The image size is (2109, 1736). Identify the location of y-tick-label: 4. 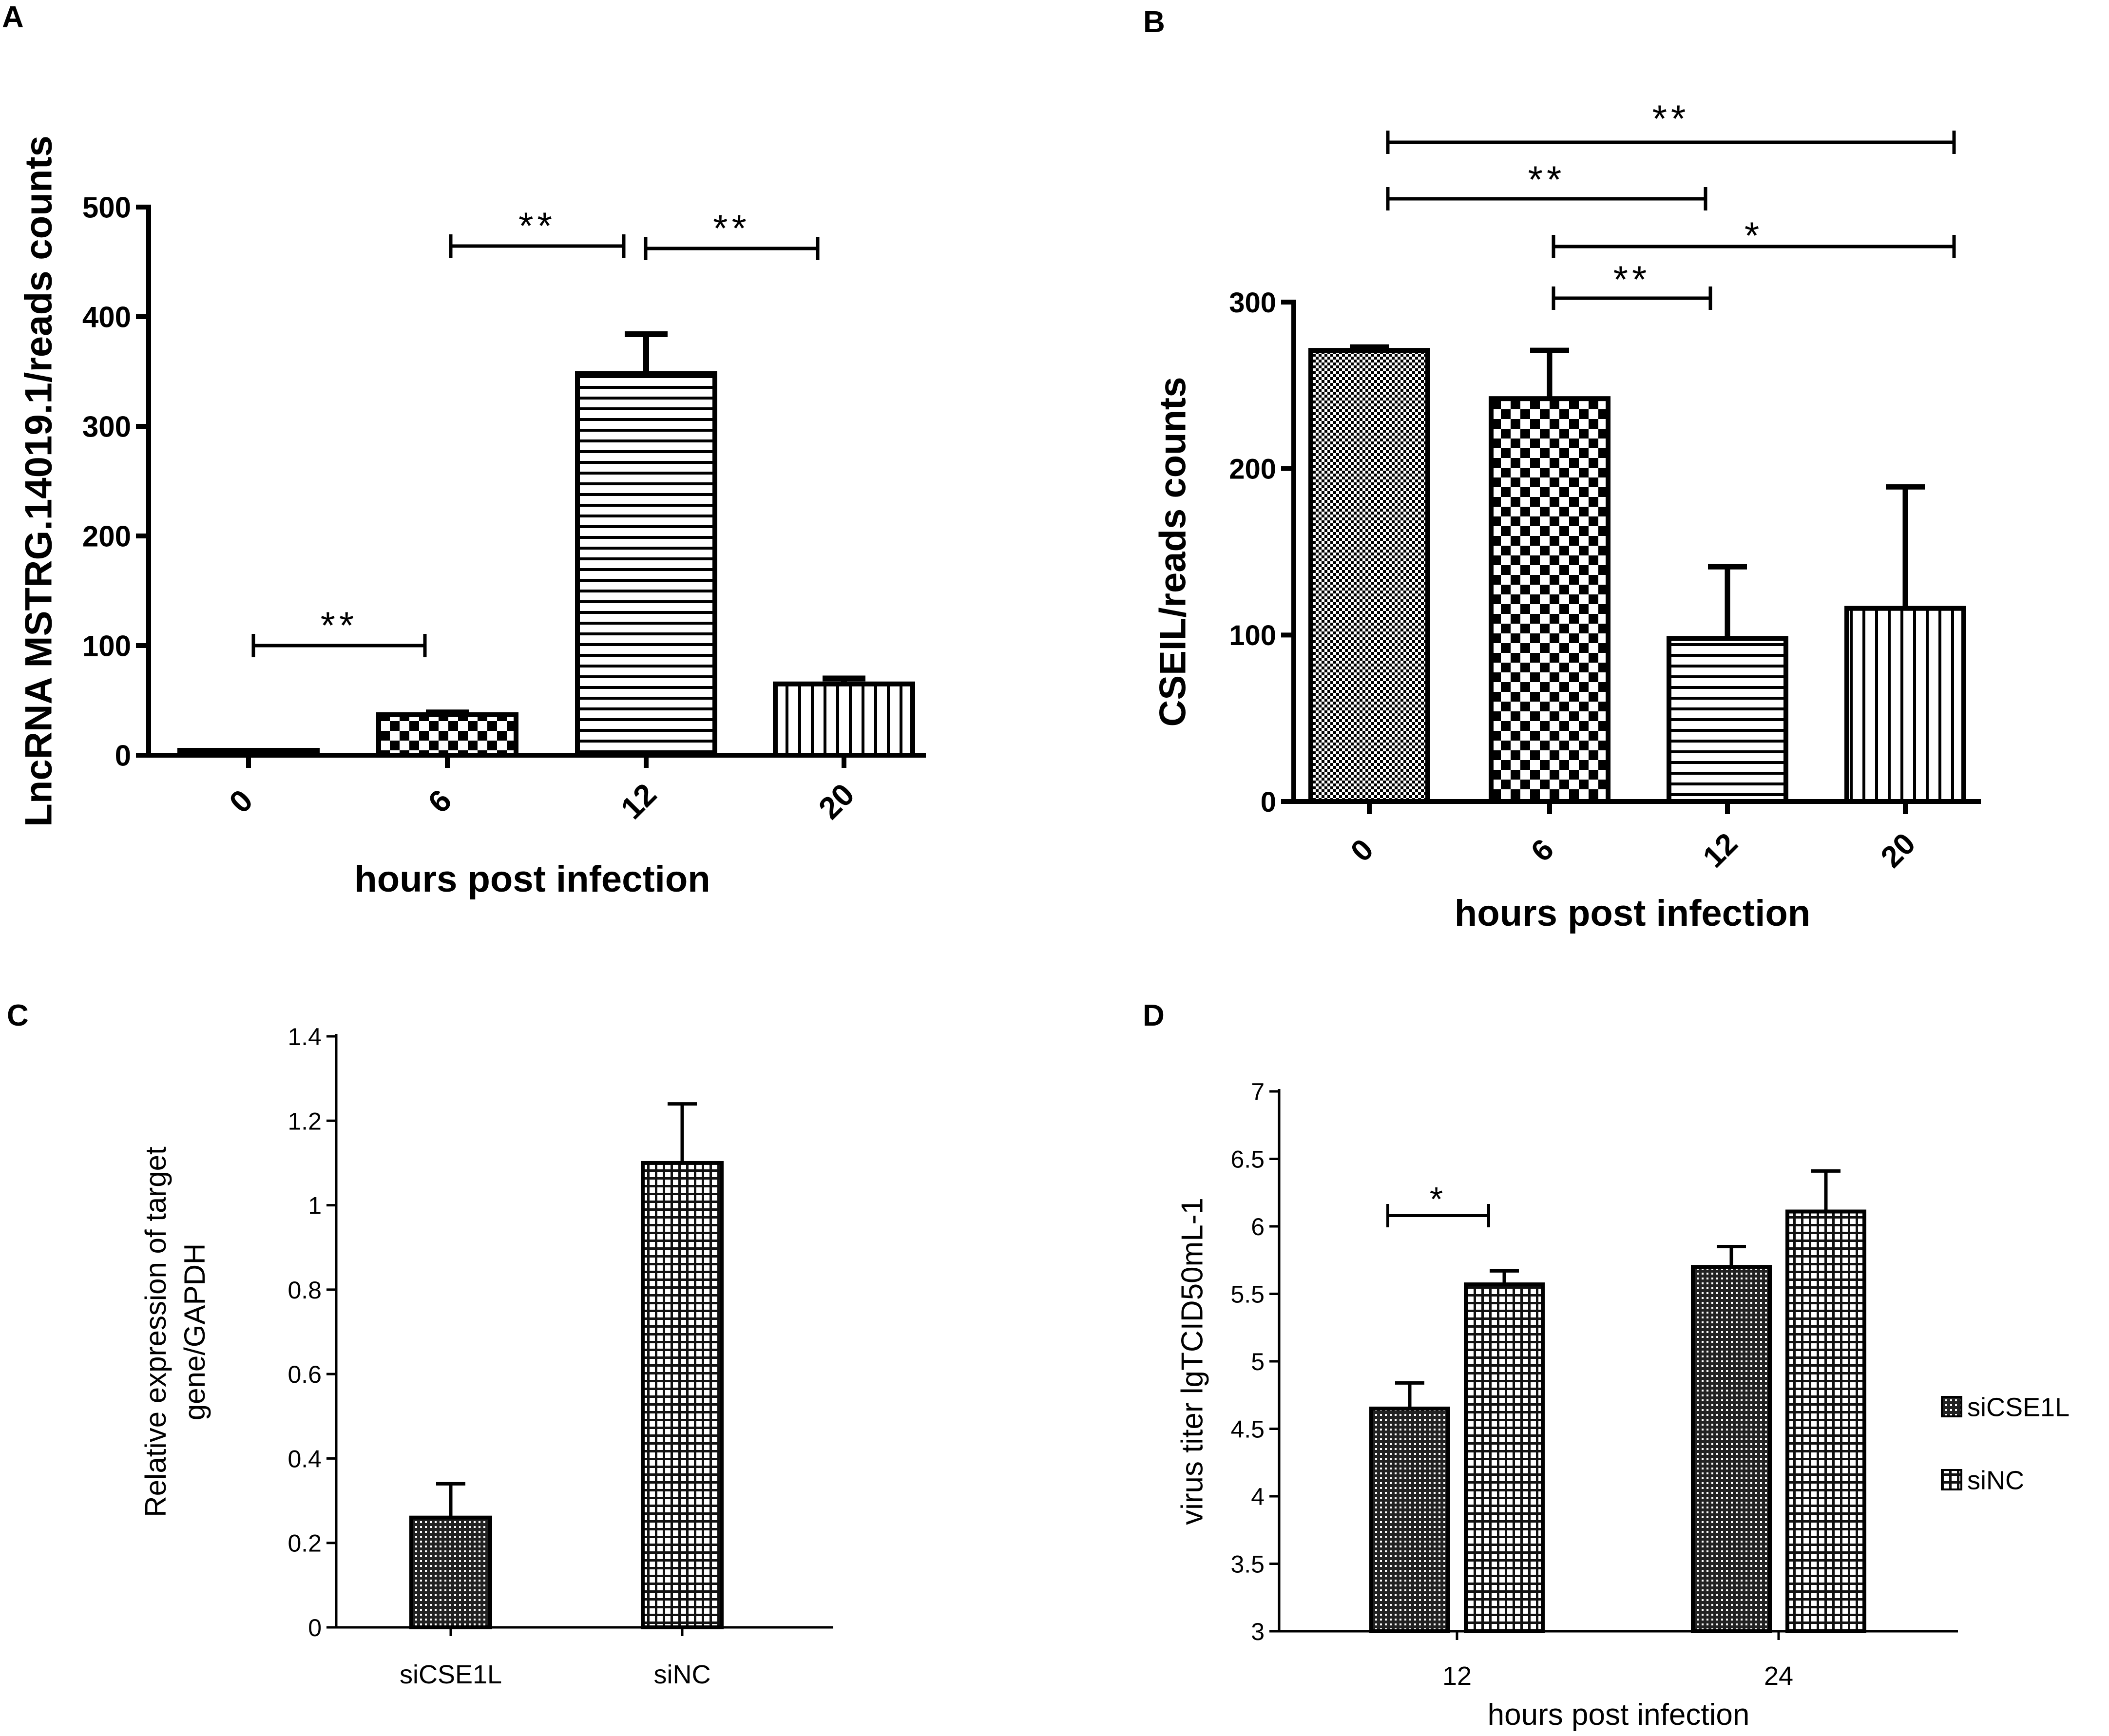
(1258, 1496).